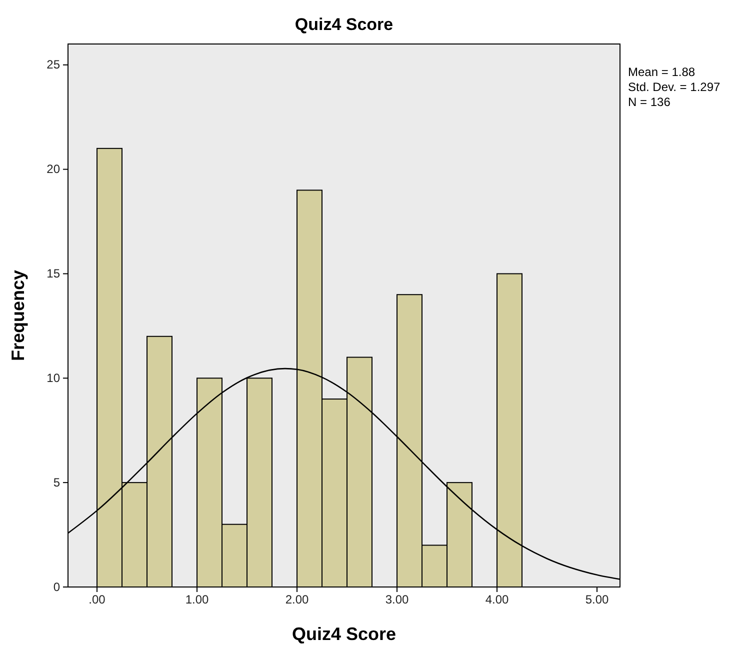 This screenshot has height=645, width=752. I want to click on y-tick-label: 15, so click(53, 273).